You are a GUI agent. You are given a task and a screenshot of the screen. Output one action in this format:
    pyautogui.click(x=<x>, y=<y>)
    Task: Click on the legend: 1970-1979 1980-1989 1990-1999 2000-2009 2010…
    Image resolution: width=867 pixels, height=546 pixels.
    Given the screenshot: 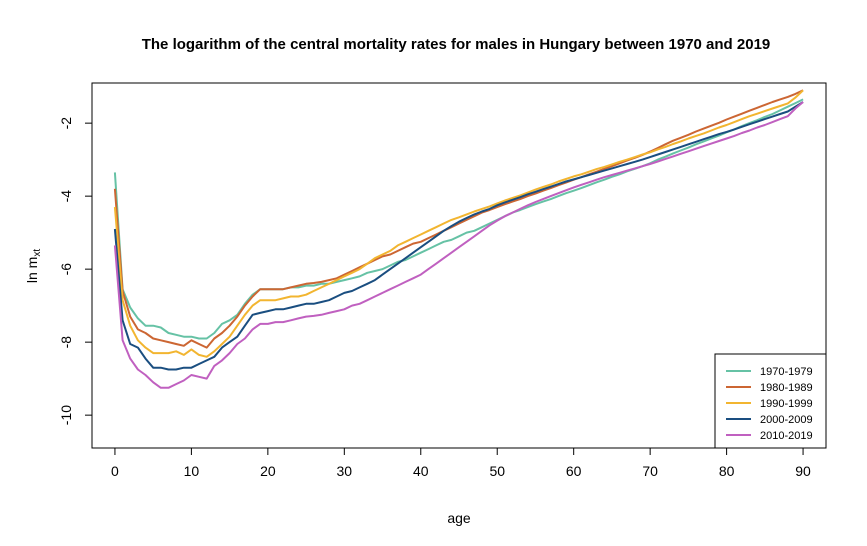 What is the action you would take?
    pyautogui.click(x=770, y=401)
    